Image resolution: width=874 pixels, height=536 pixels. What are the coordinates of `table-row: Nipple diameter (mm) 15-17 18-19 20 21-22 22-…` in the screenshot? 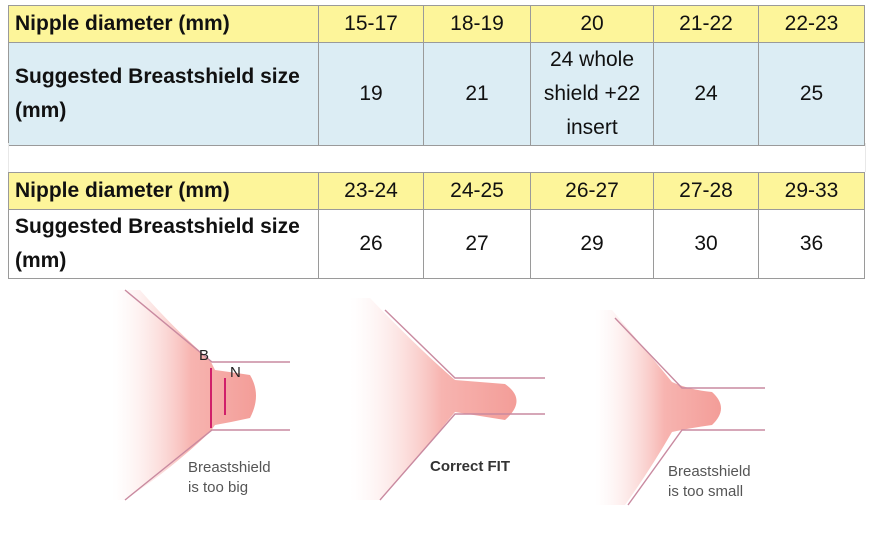 It's located at (436, 24).